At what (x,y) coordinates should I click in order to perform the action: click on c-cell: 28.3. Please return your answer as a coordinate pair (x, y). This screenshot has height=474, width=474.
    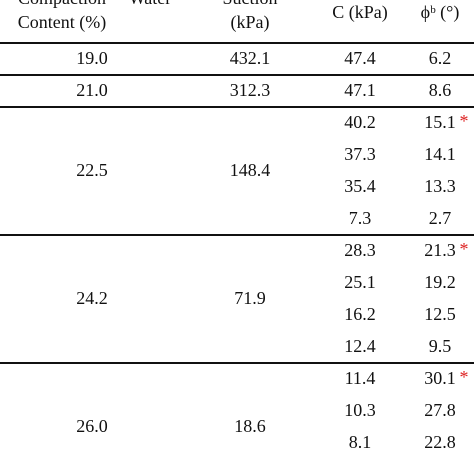
    Looking at the image, I should click on (360, 250).